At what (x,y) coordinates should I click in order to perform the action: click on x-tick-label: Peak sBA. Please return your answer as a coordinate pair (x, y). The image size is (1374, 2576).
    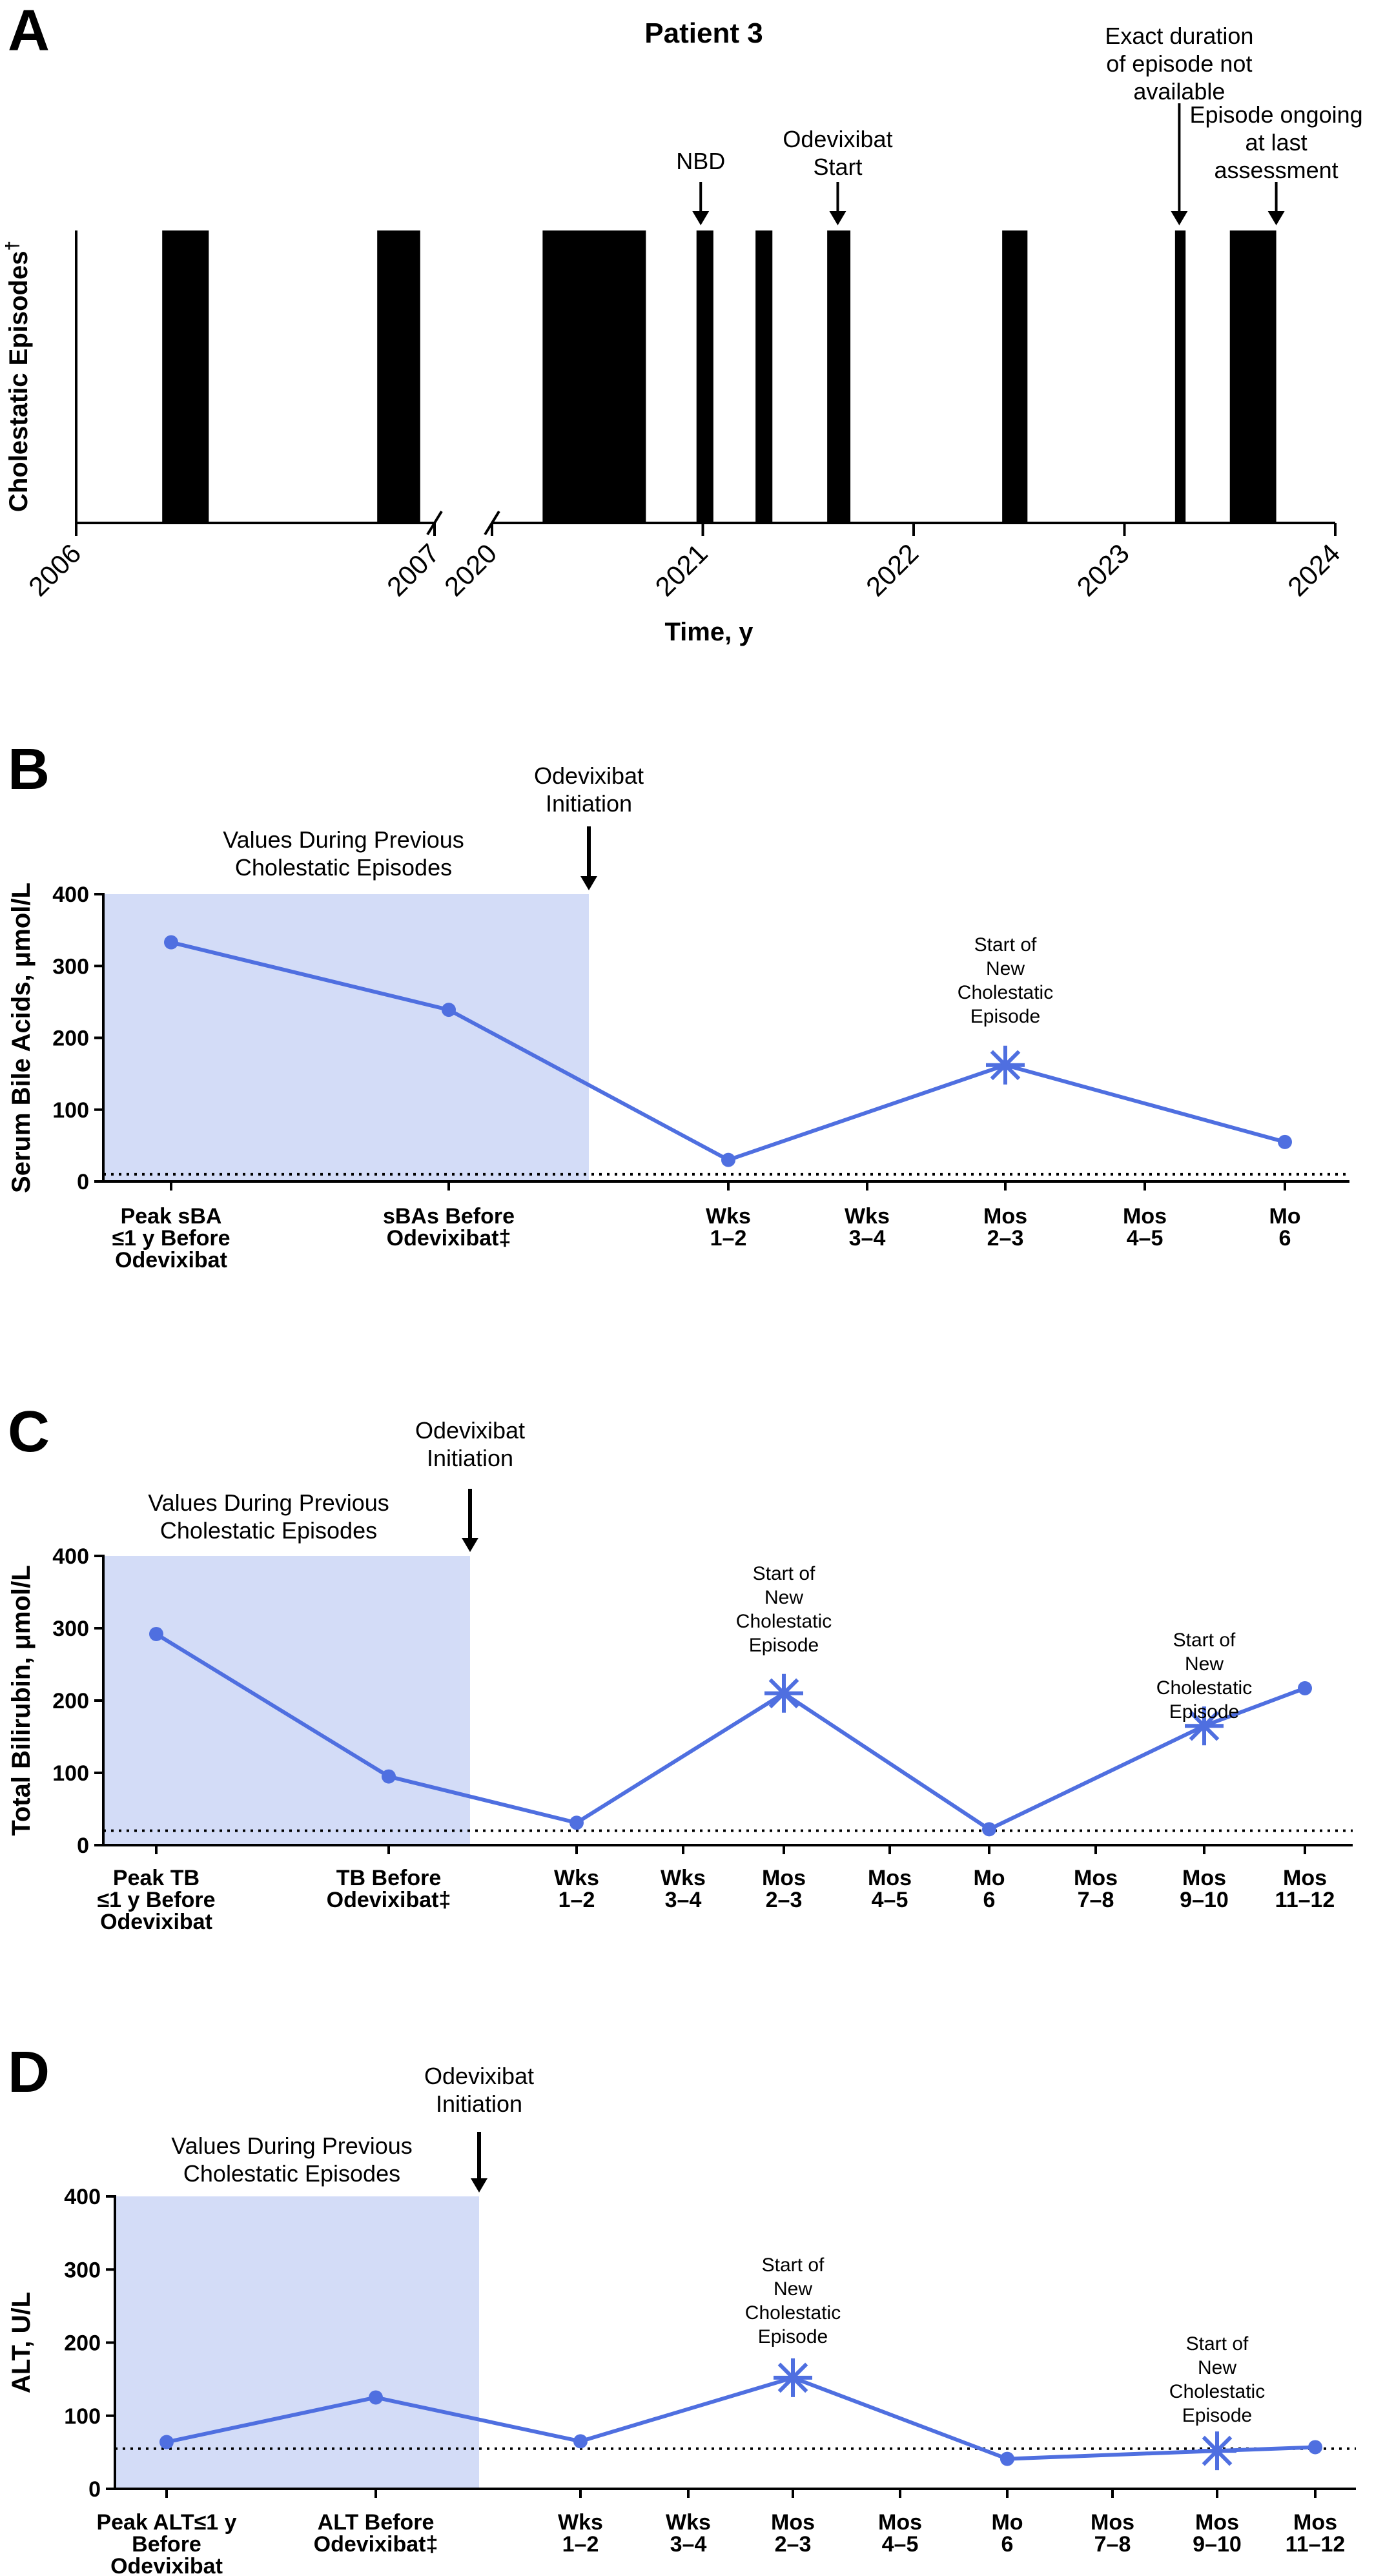
    Looking at the image, I should click on (171, 1216).